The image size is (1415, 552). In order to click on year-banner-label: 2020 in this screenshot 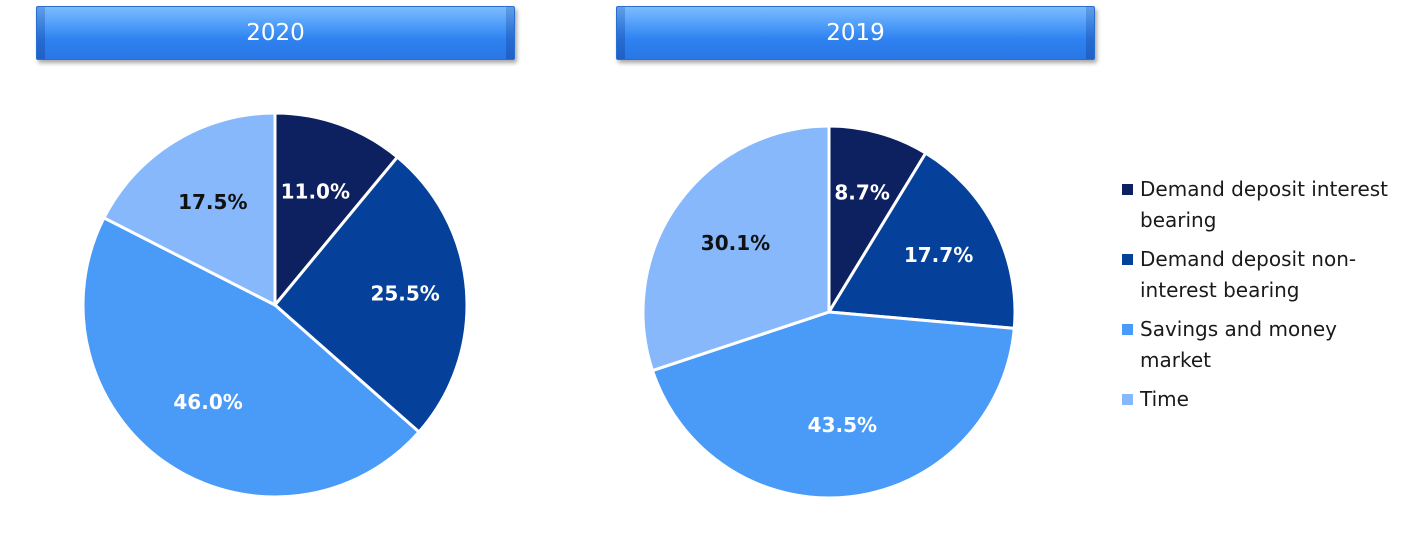, I will do `click(275, 33)`.